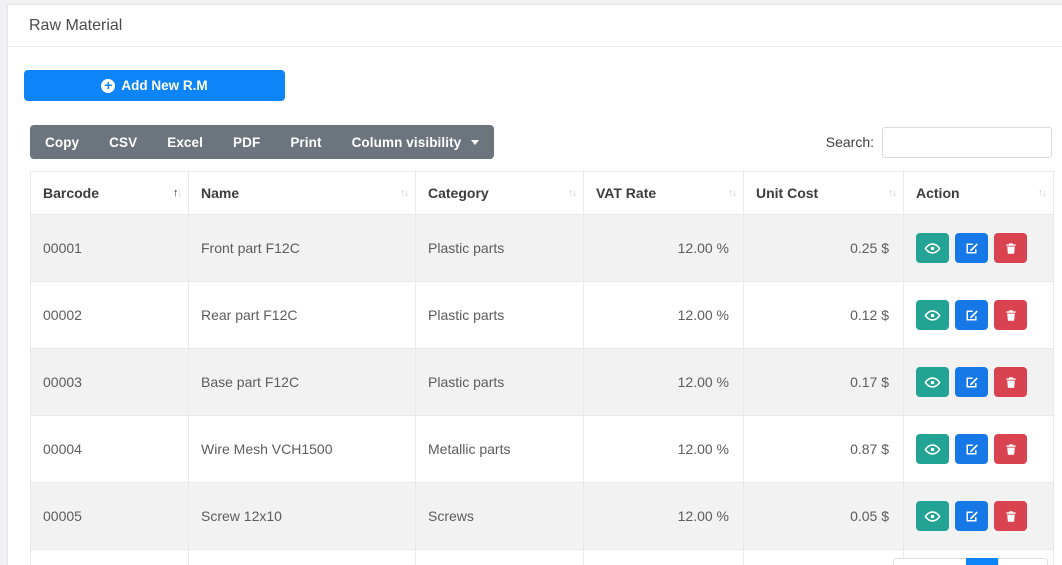  What do you see at coordinates (109, 449) in the screenshot?
I see `barcode-cell: 00004` at bounding box center [109, 449].